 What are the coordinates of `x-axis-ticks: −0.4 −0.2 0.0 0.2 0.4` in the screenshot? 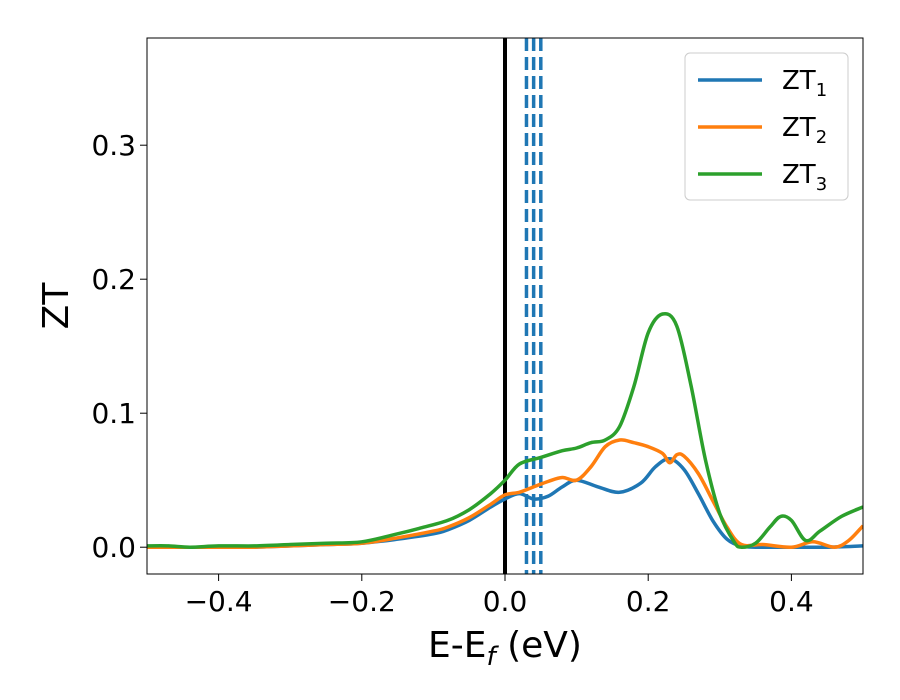 It's located at (499, 596).